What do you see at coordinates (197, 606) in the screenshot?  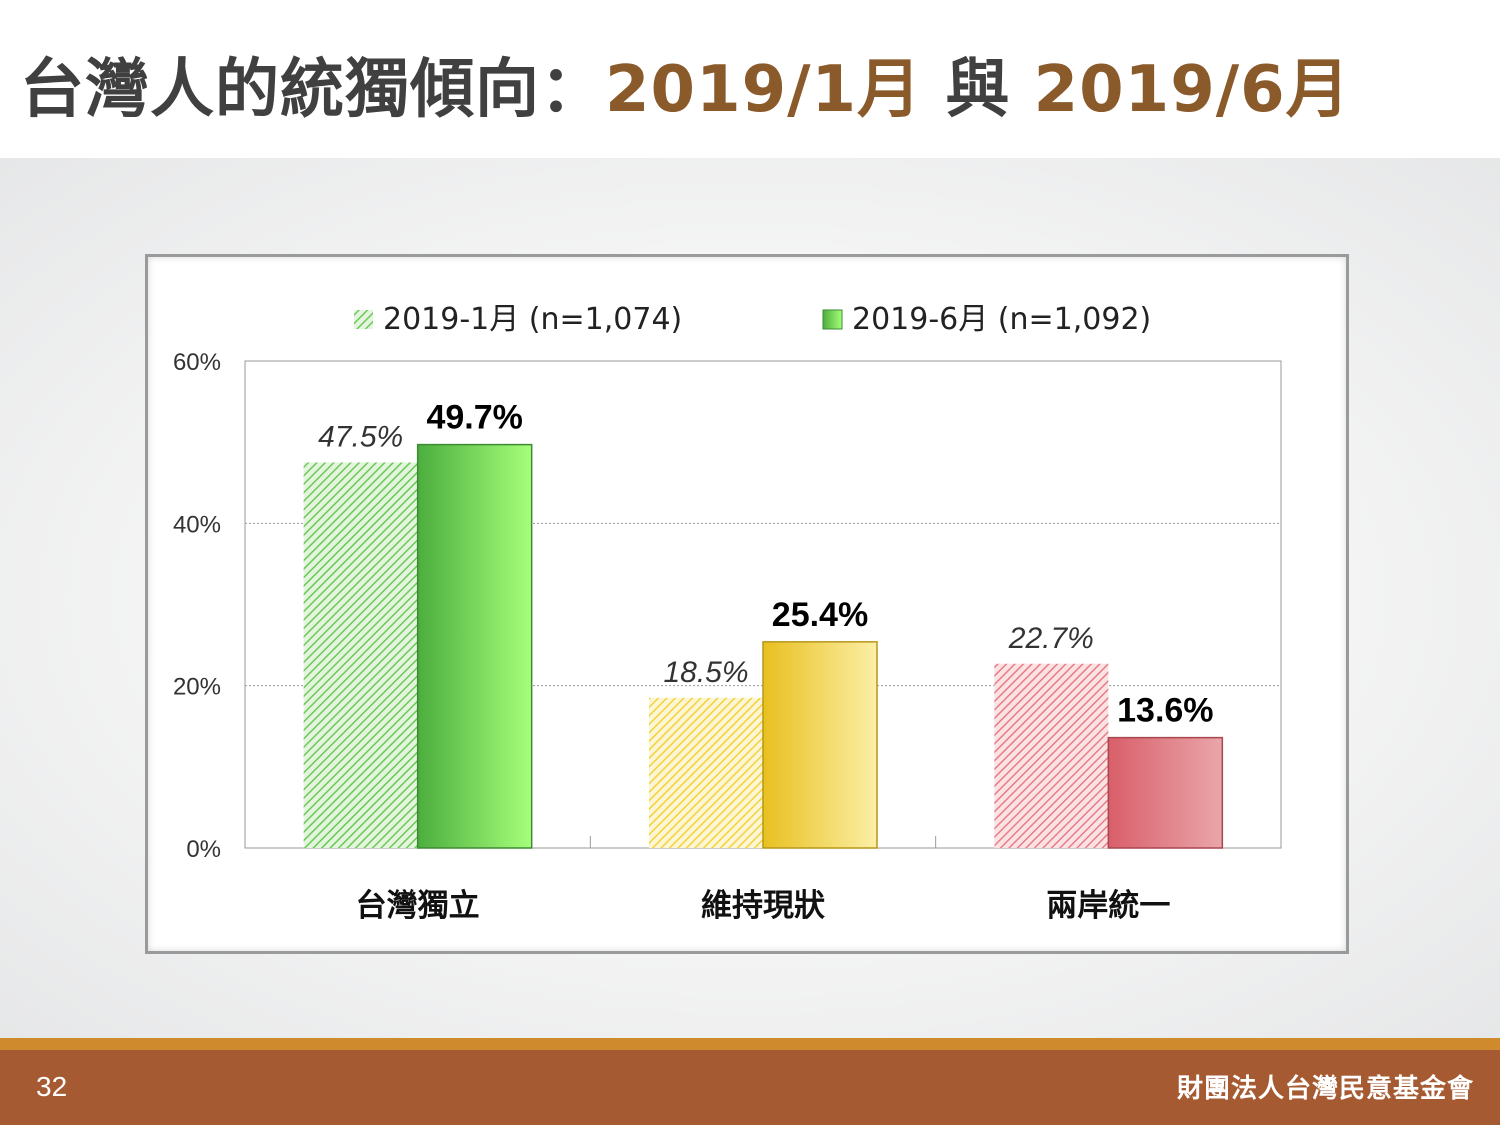 I see `y-axis-tick-labels: 0% 20% 40% 60%` at bounding box center [197, 606].